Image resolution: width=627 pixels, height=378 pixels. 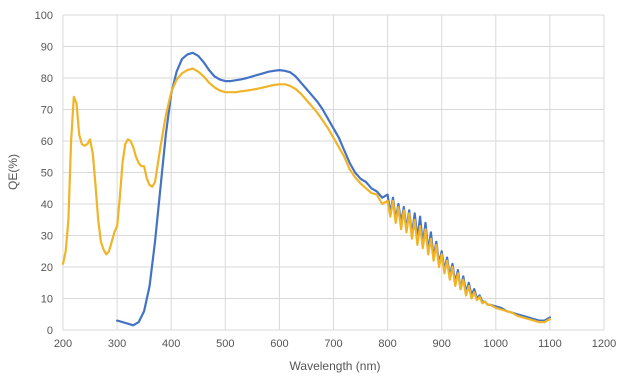 I want to click on y-axis-title: QE(%), so click(x=13, y=172).